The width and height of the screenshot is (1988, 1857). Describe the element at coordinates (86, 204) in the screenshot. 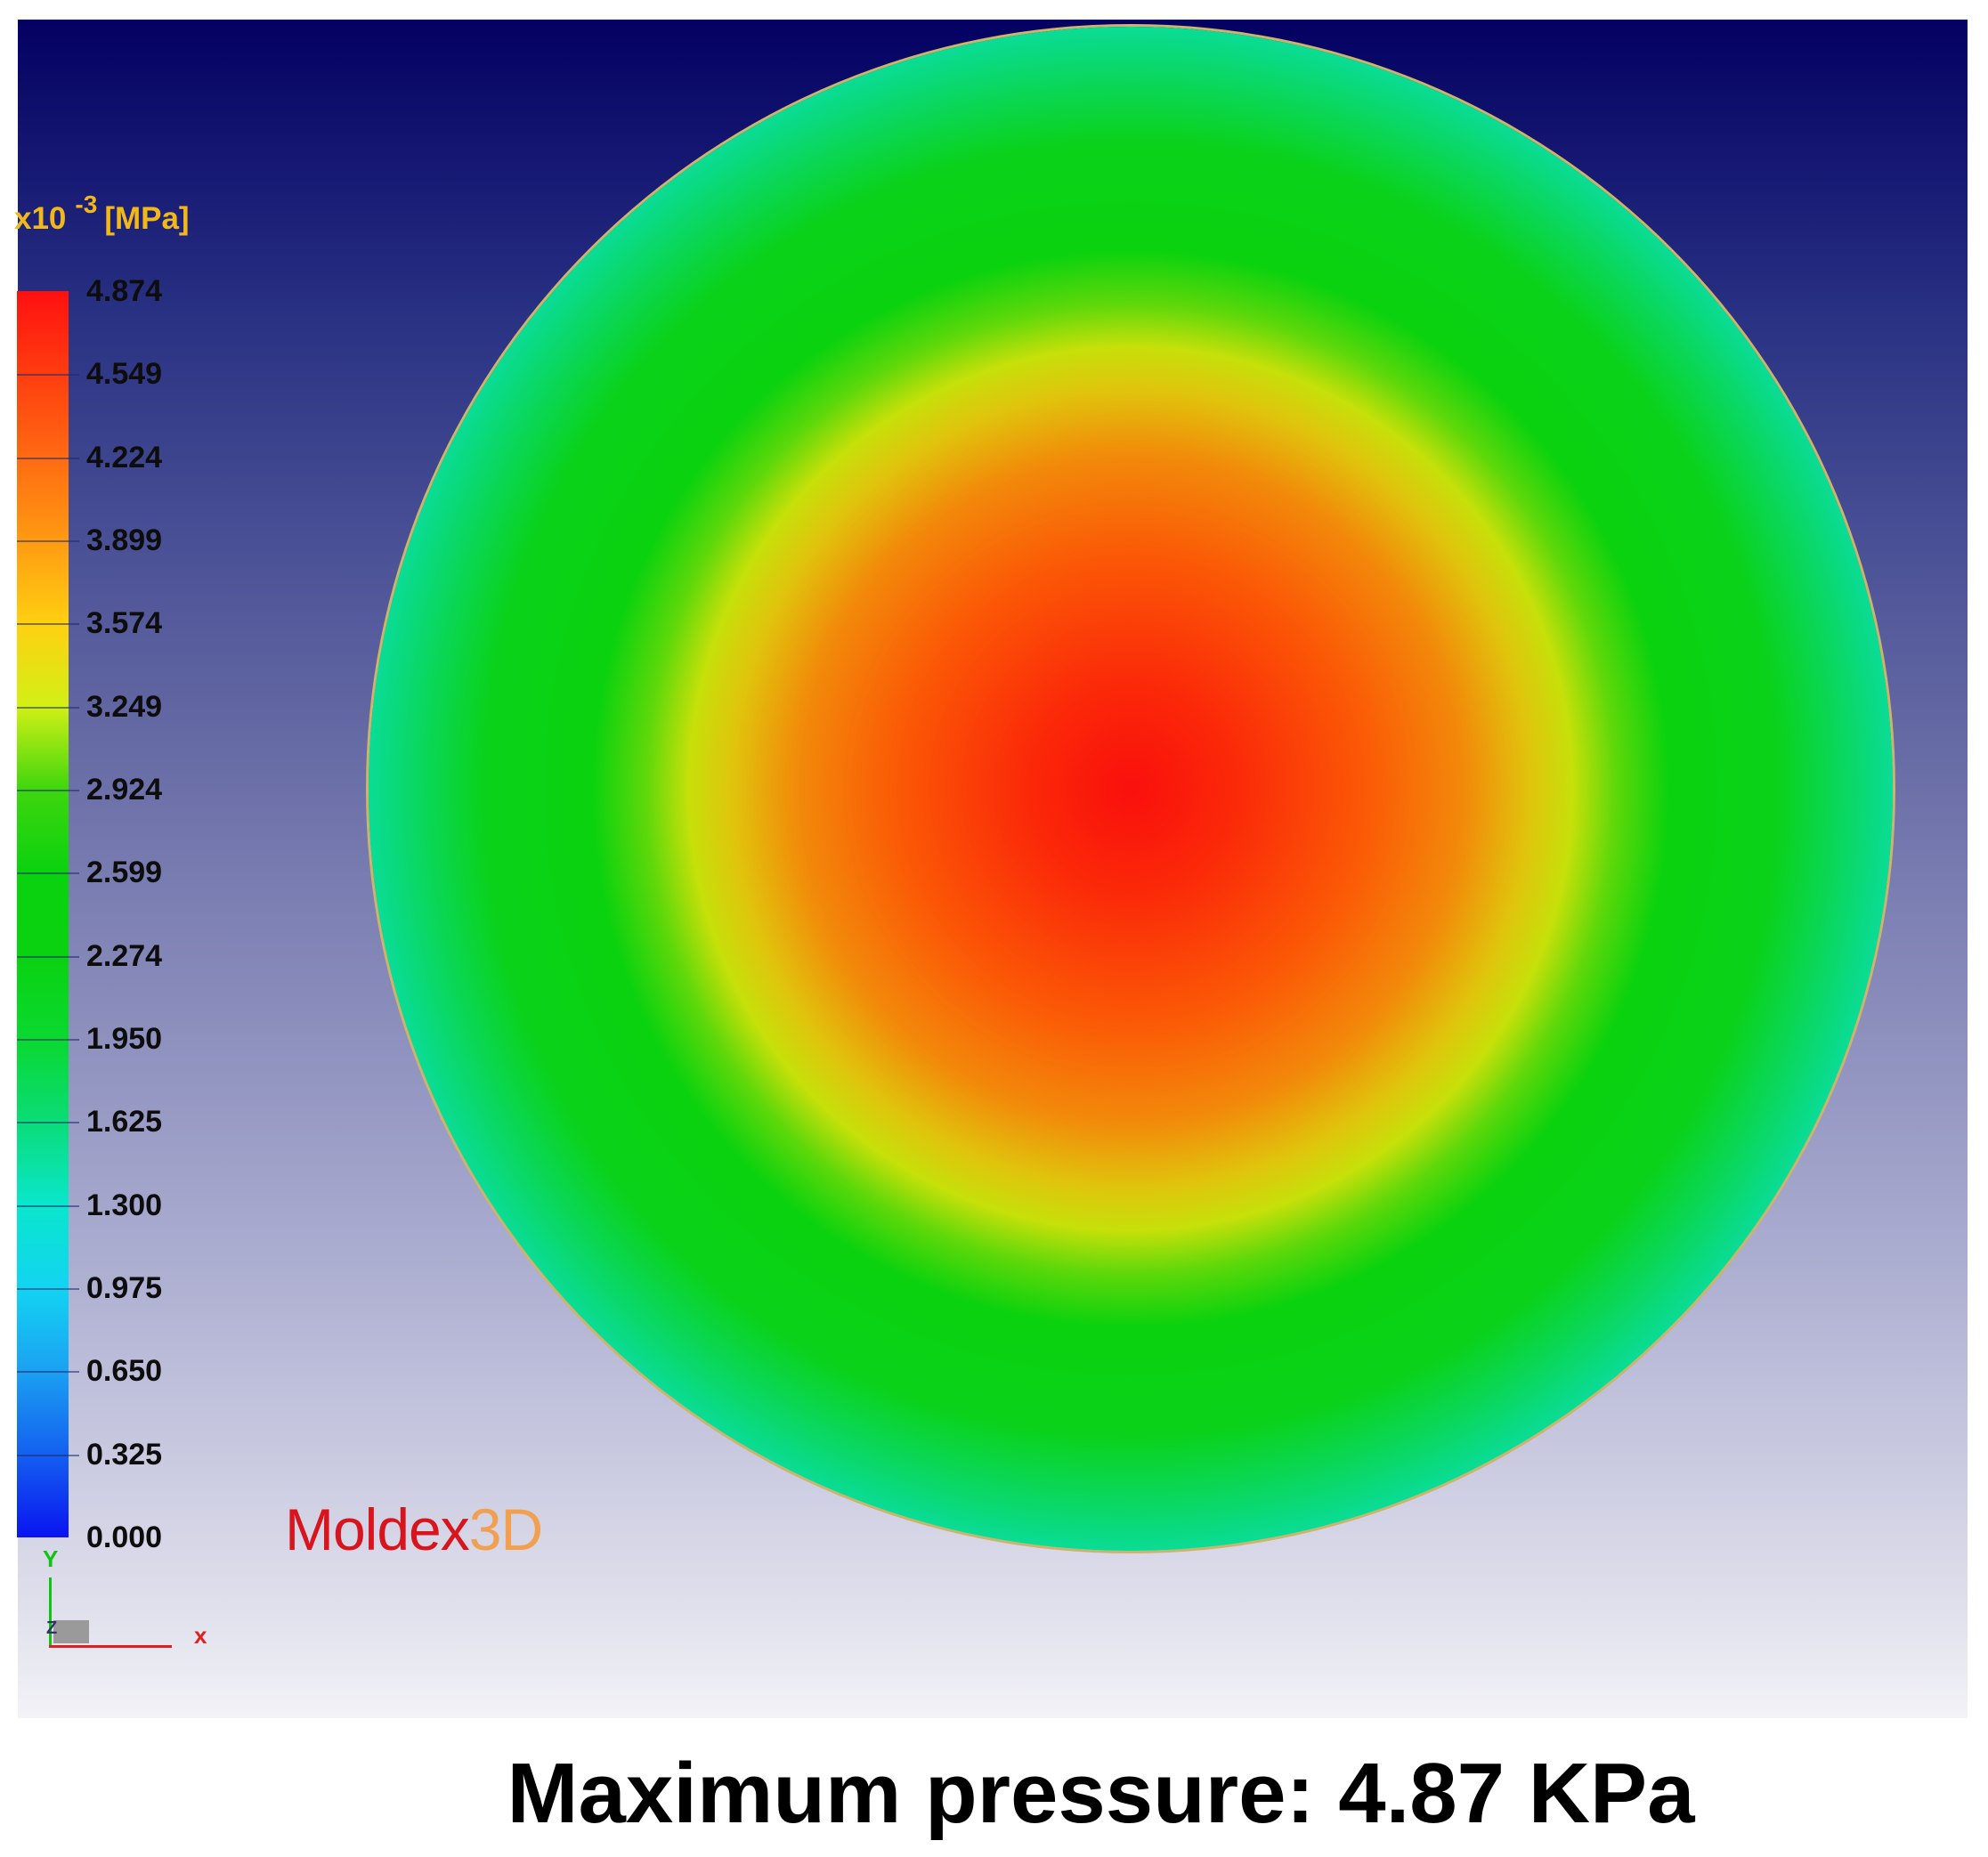

I see `unit-exponent: -3` at that location.